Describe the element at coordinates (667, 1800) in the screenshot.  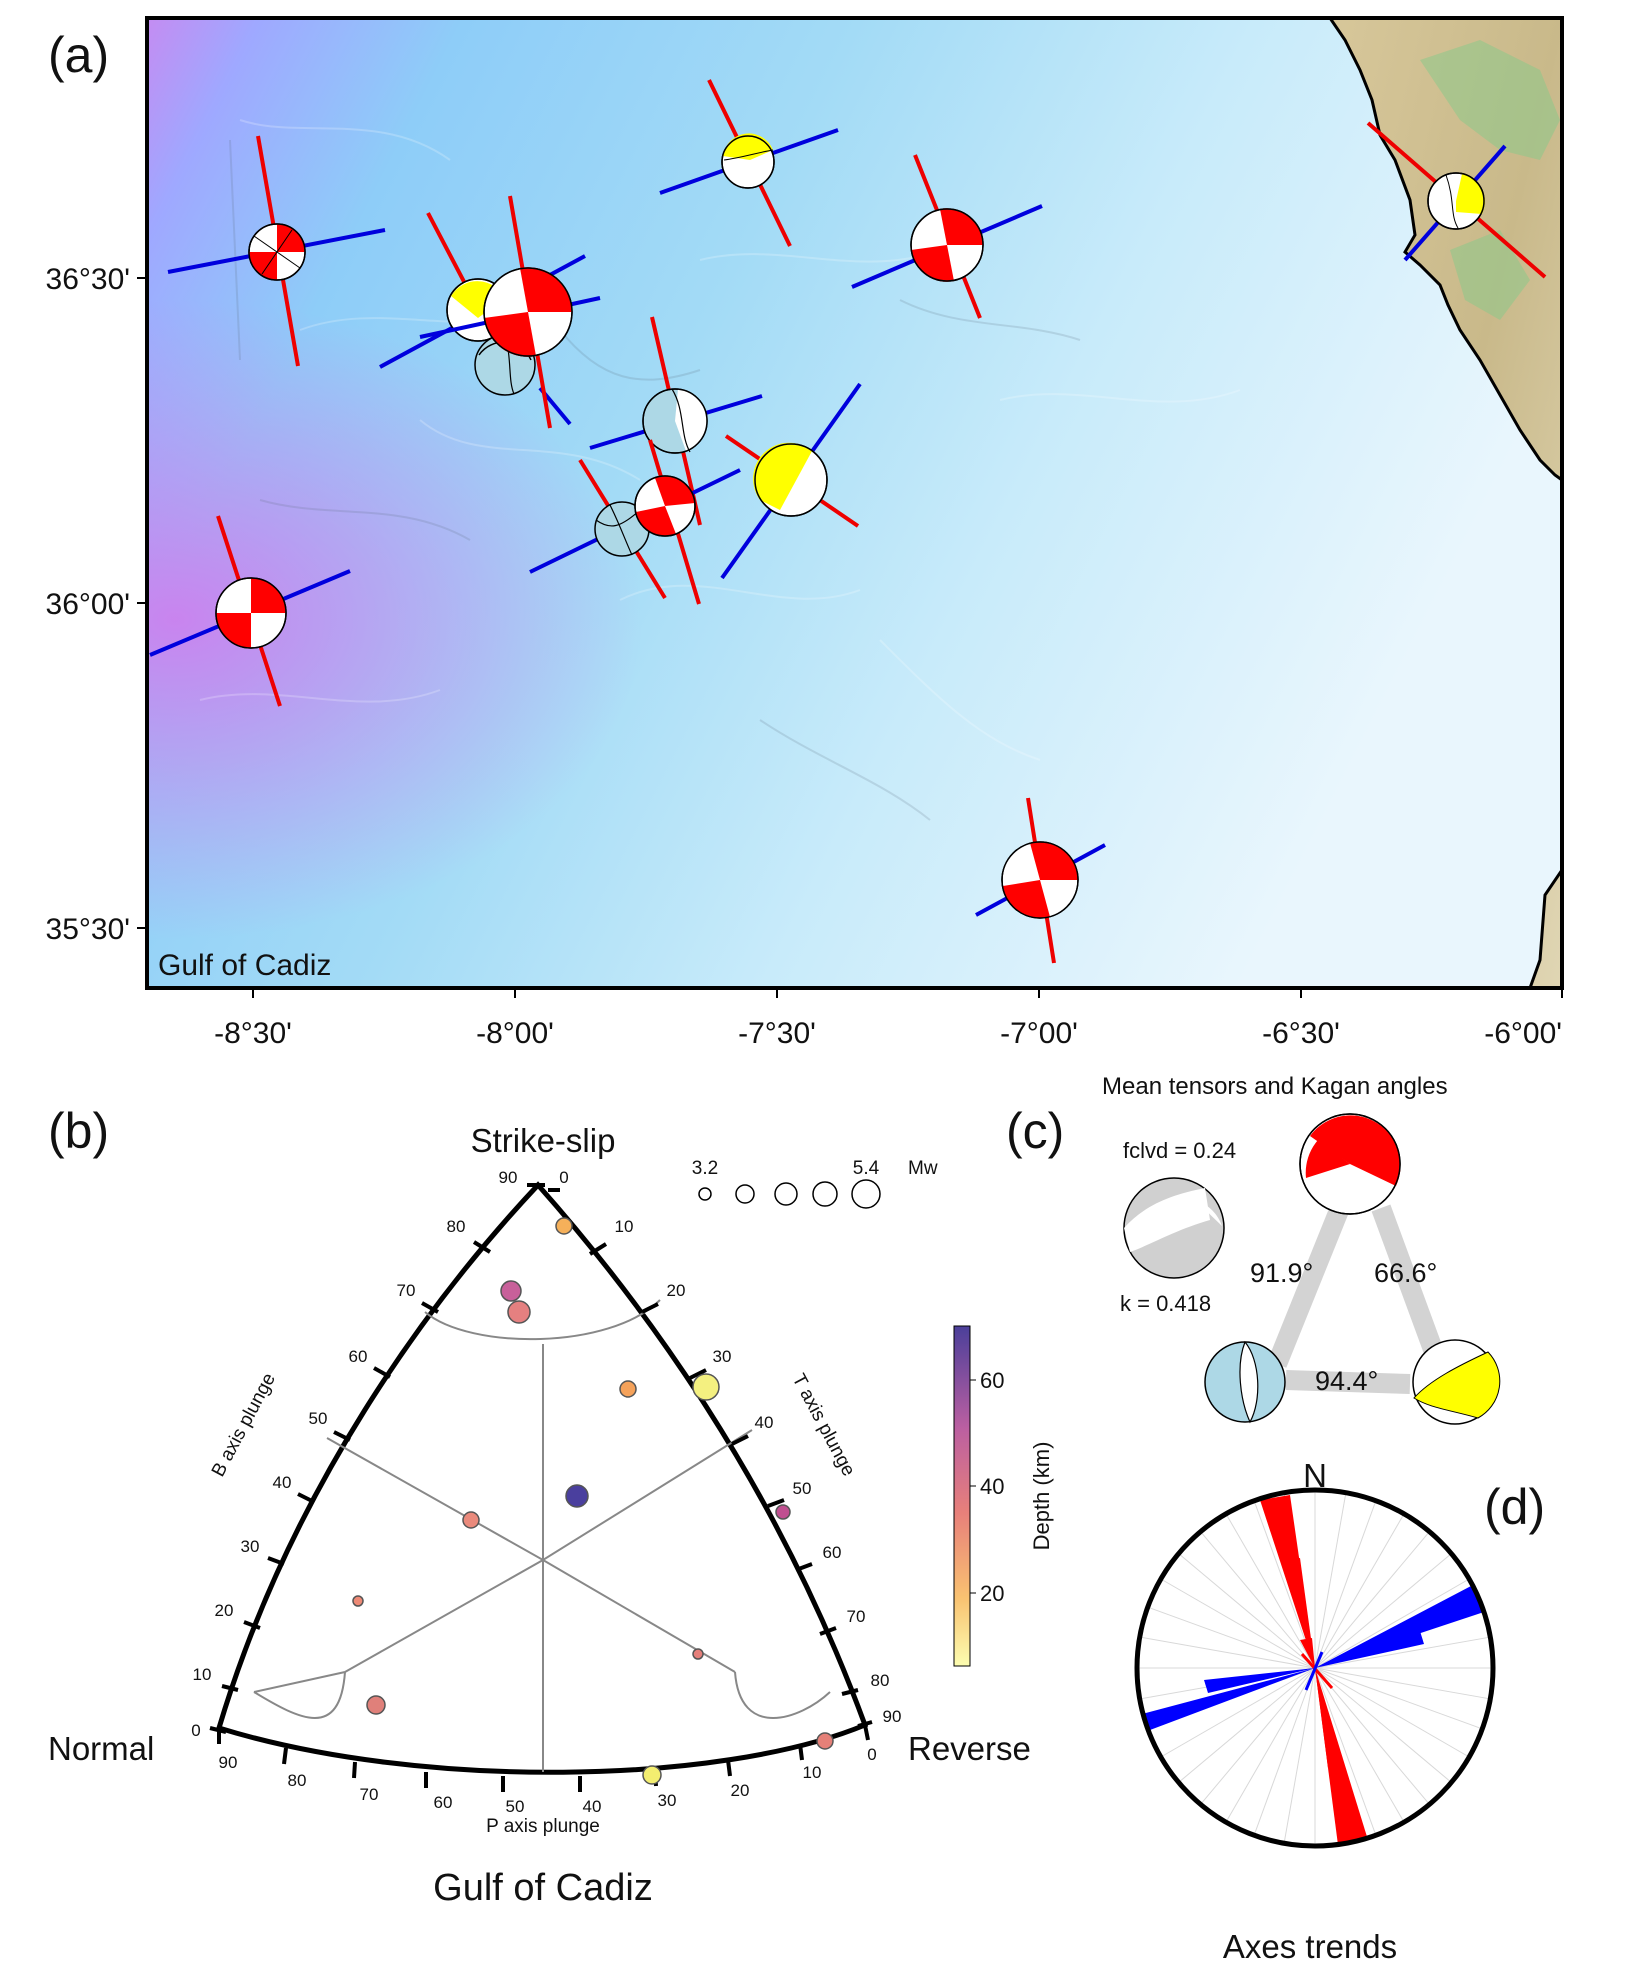
I see `p-tick-label: 30` at that location.